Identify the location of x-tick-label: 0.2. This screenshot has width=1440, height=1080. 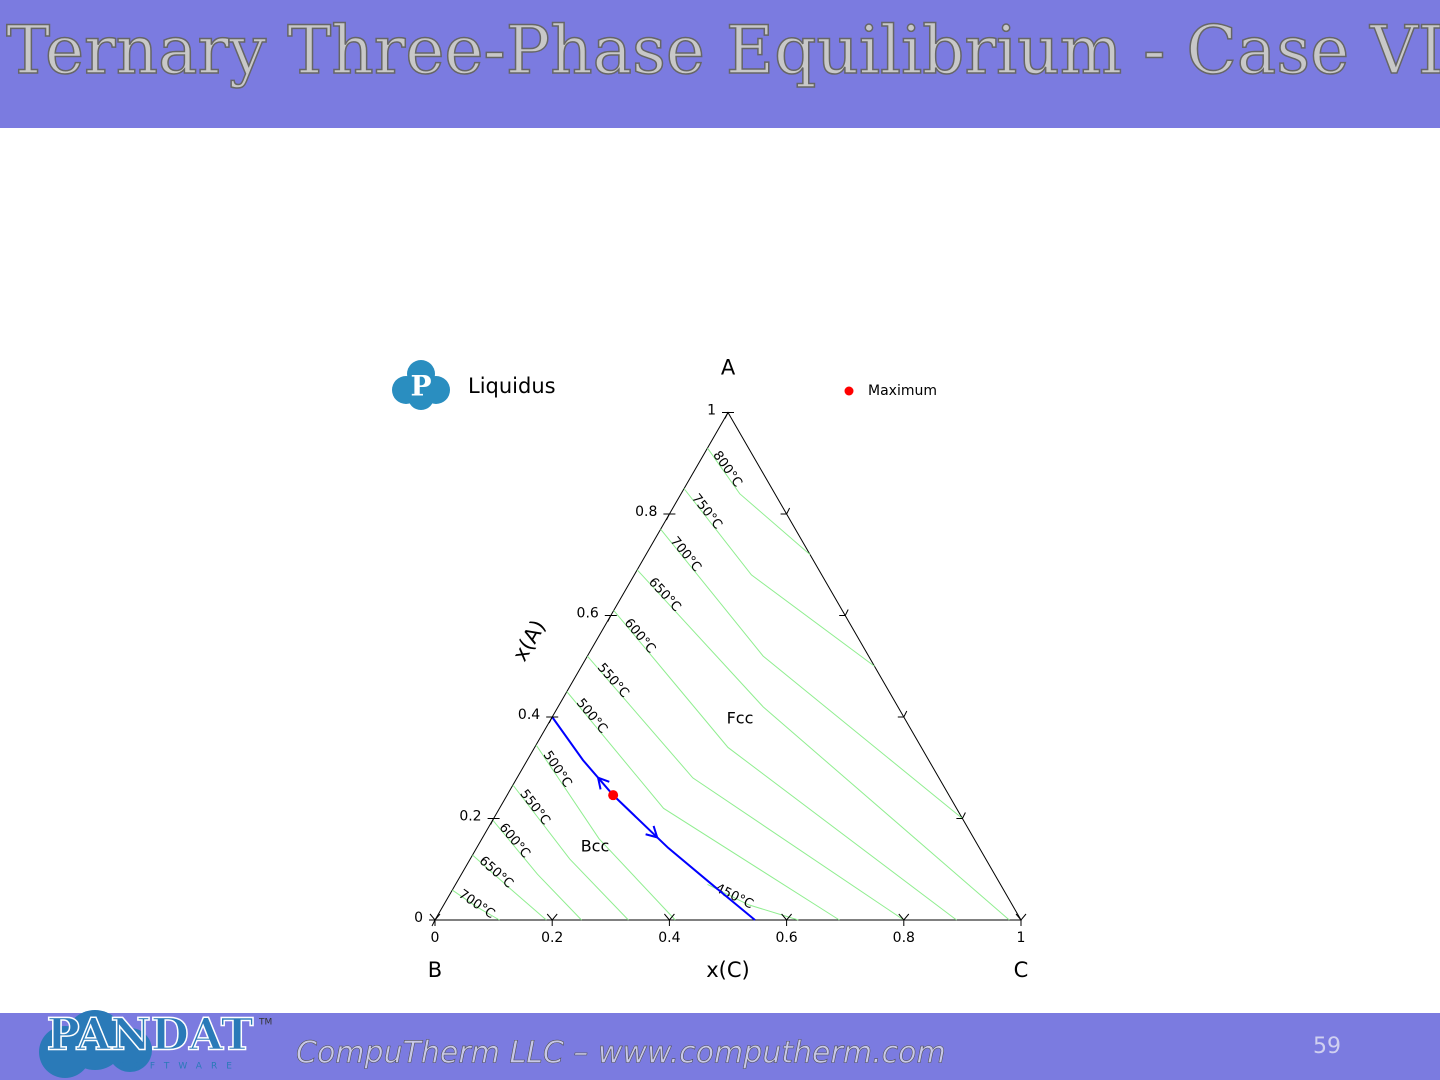
(552, 938).